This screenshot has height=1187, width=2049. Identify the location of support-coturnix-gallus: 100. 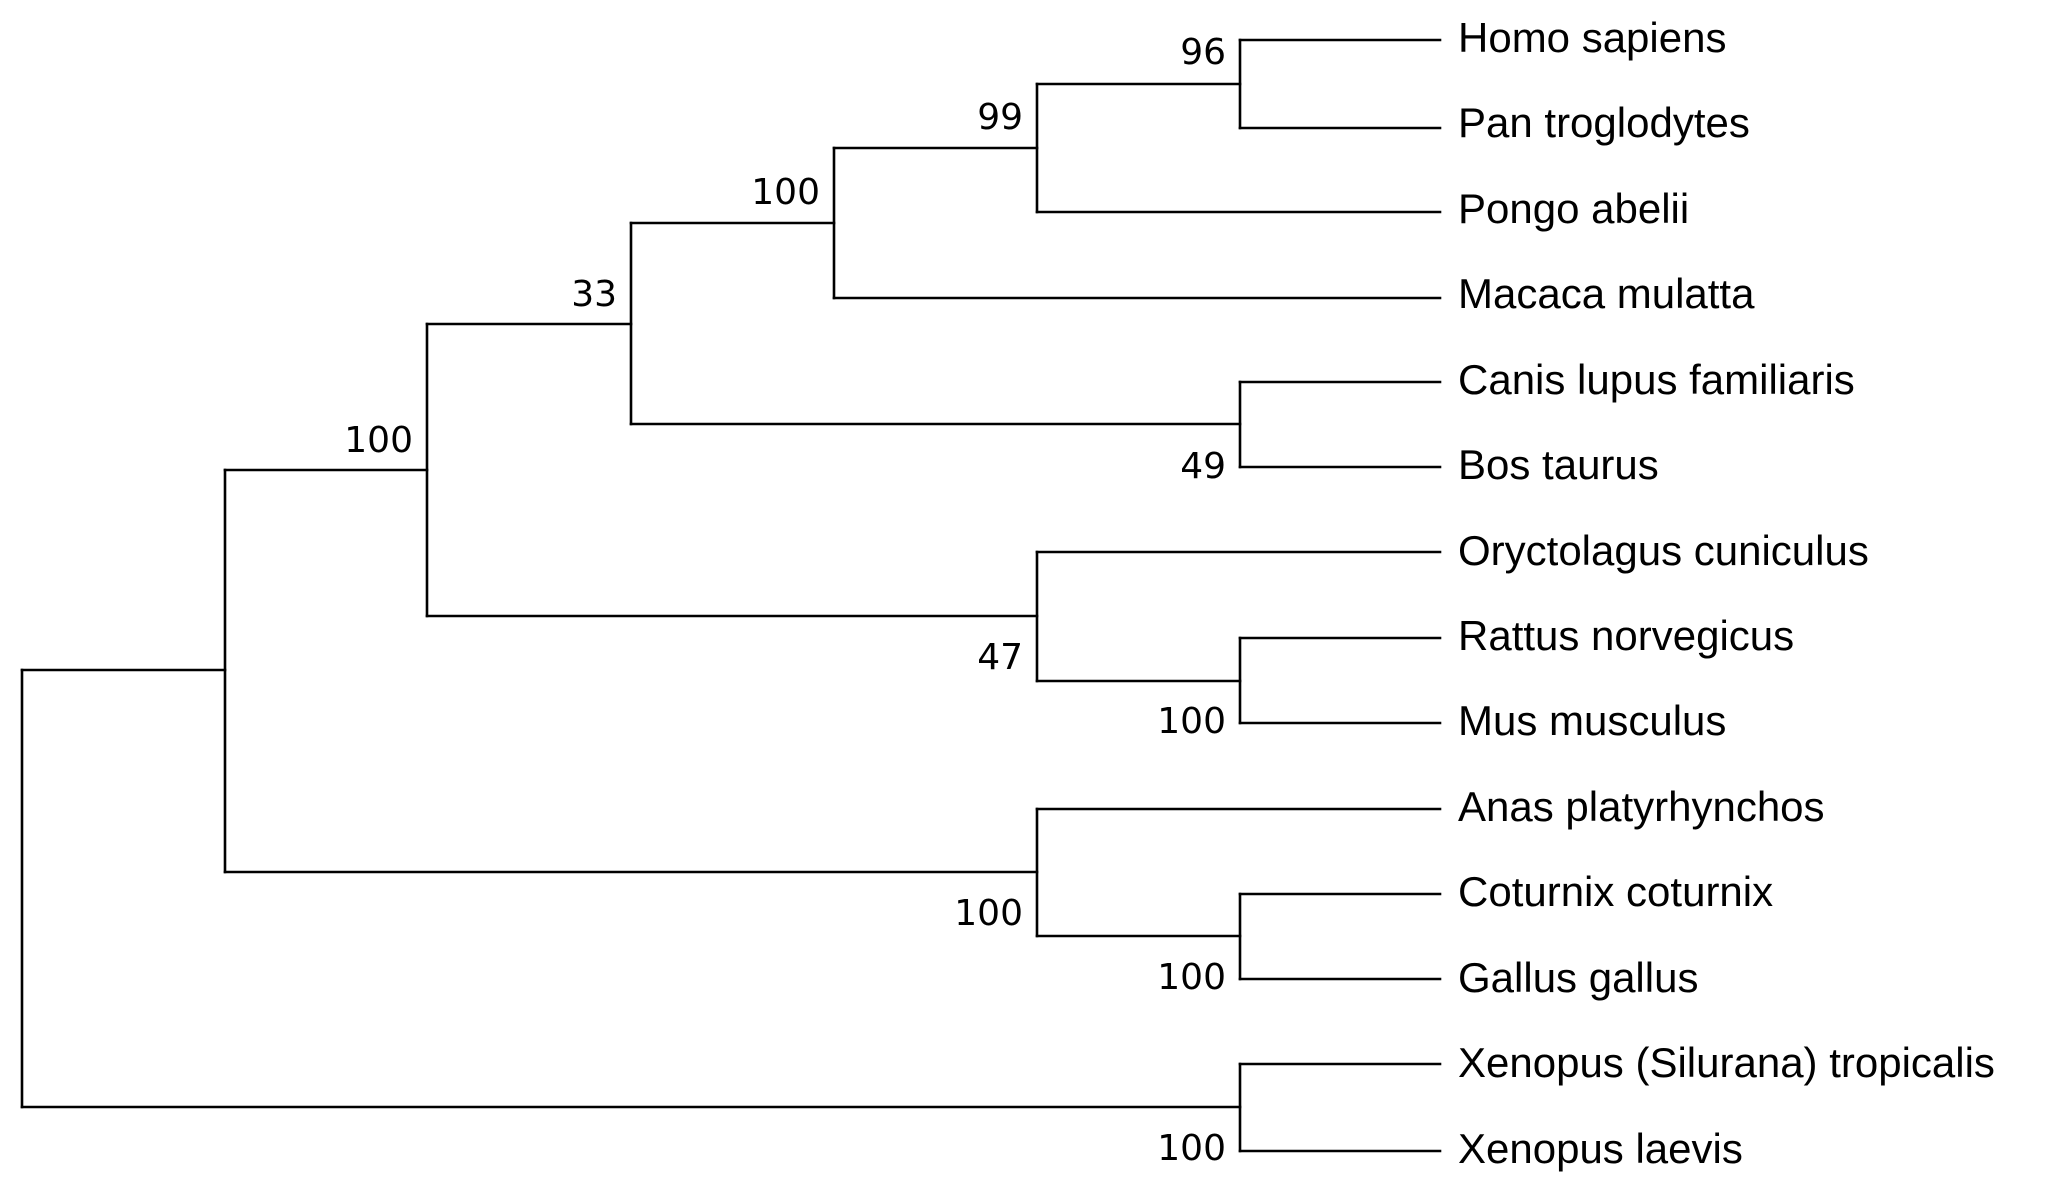
(1191, 977).